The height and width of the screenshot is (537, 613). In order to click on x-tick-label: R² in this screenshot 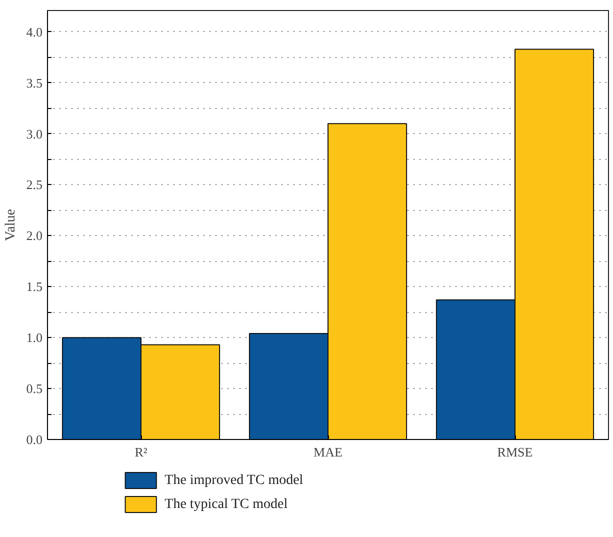, I will do `click(141, 452)`.